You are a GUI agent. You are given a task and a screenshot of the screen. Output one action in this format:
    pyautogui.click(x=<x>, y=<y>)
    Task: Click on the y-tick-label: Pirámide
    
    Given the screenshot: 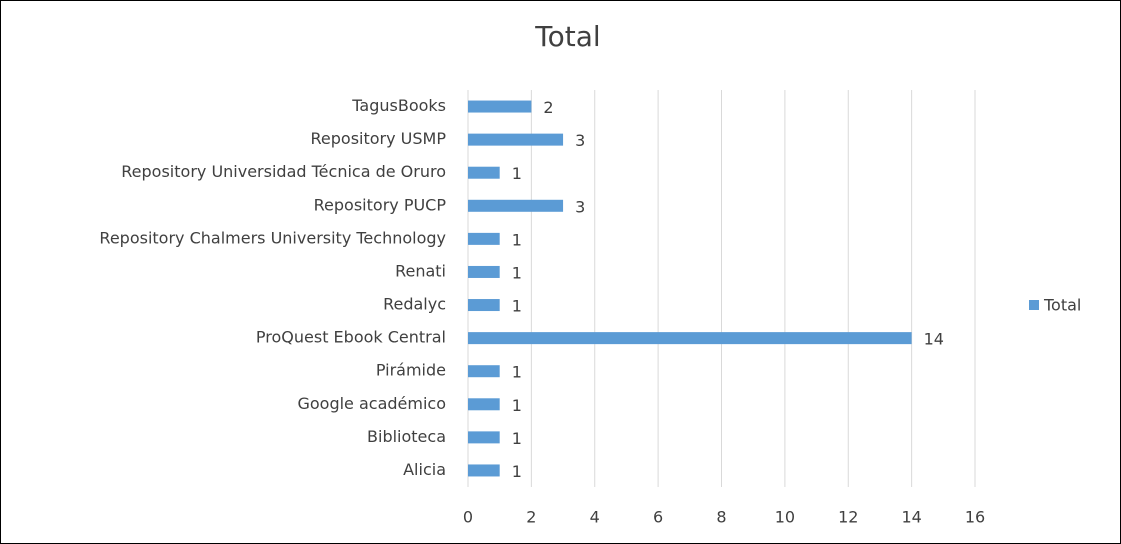 What is the action you would take?
    pyautogui.click(x=411, y=370)
    